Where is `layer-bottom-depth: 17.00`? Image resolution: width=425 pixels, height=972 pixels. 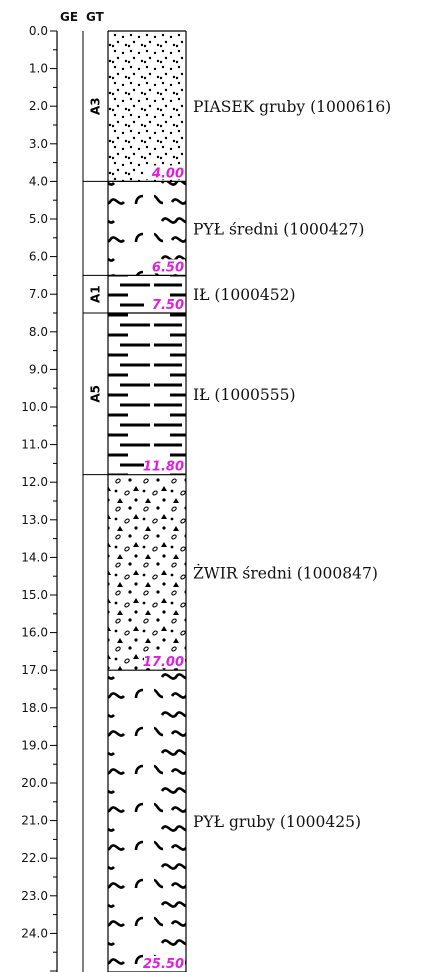
layer-bottom-depth: 17.00 is located at coordinates (163, 662).